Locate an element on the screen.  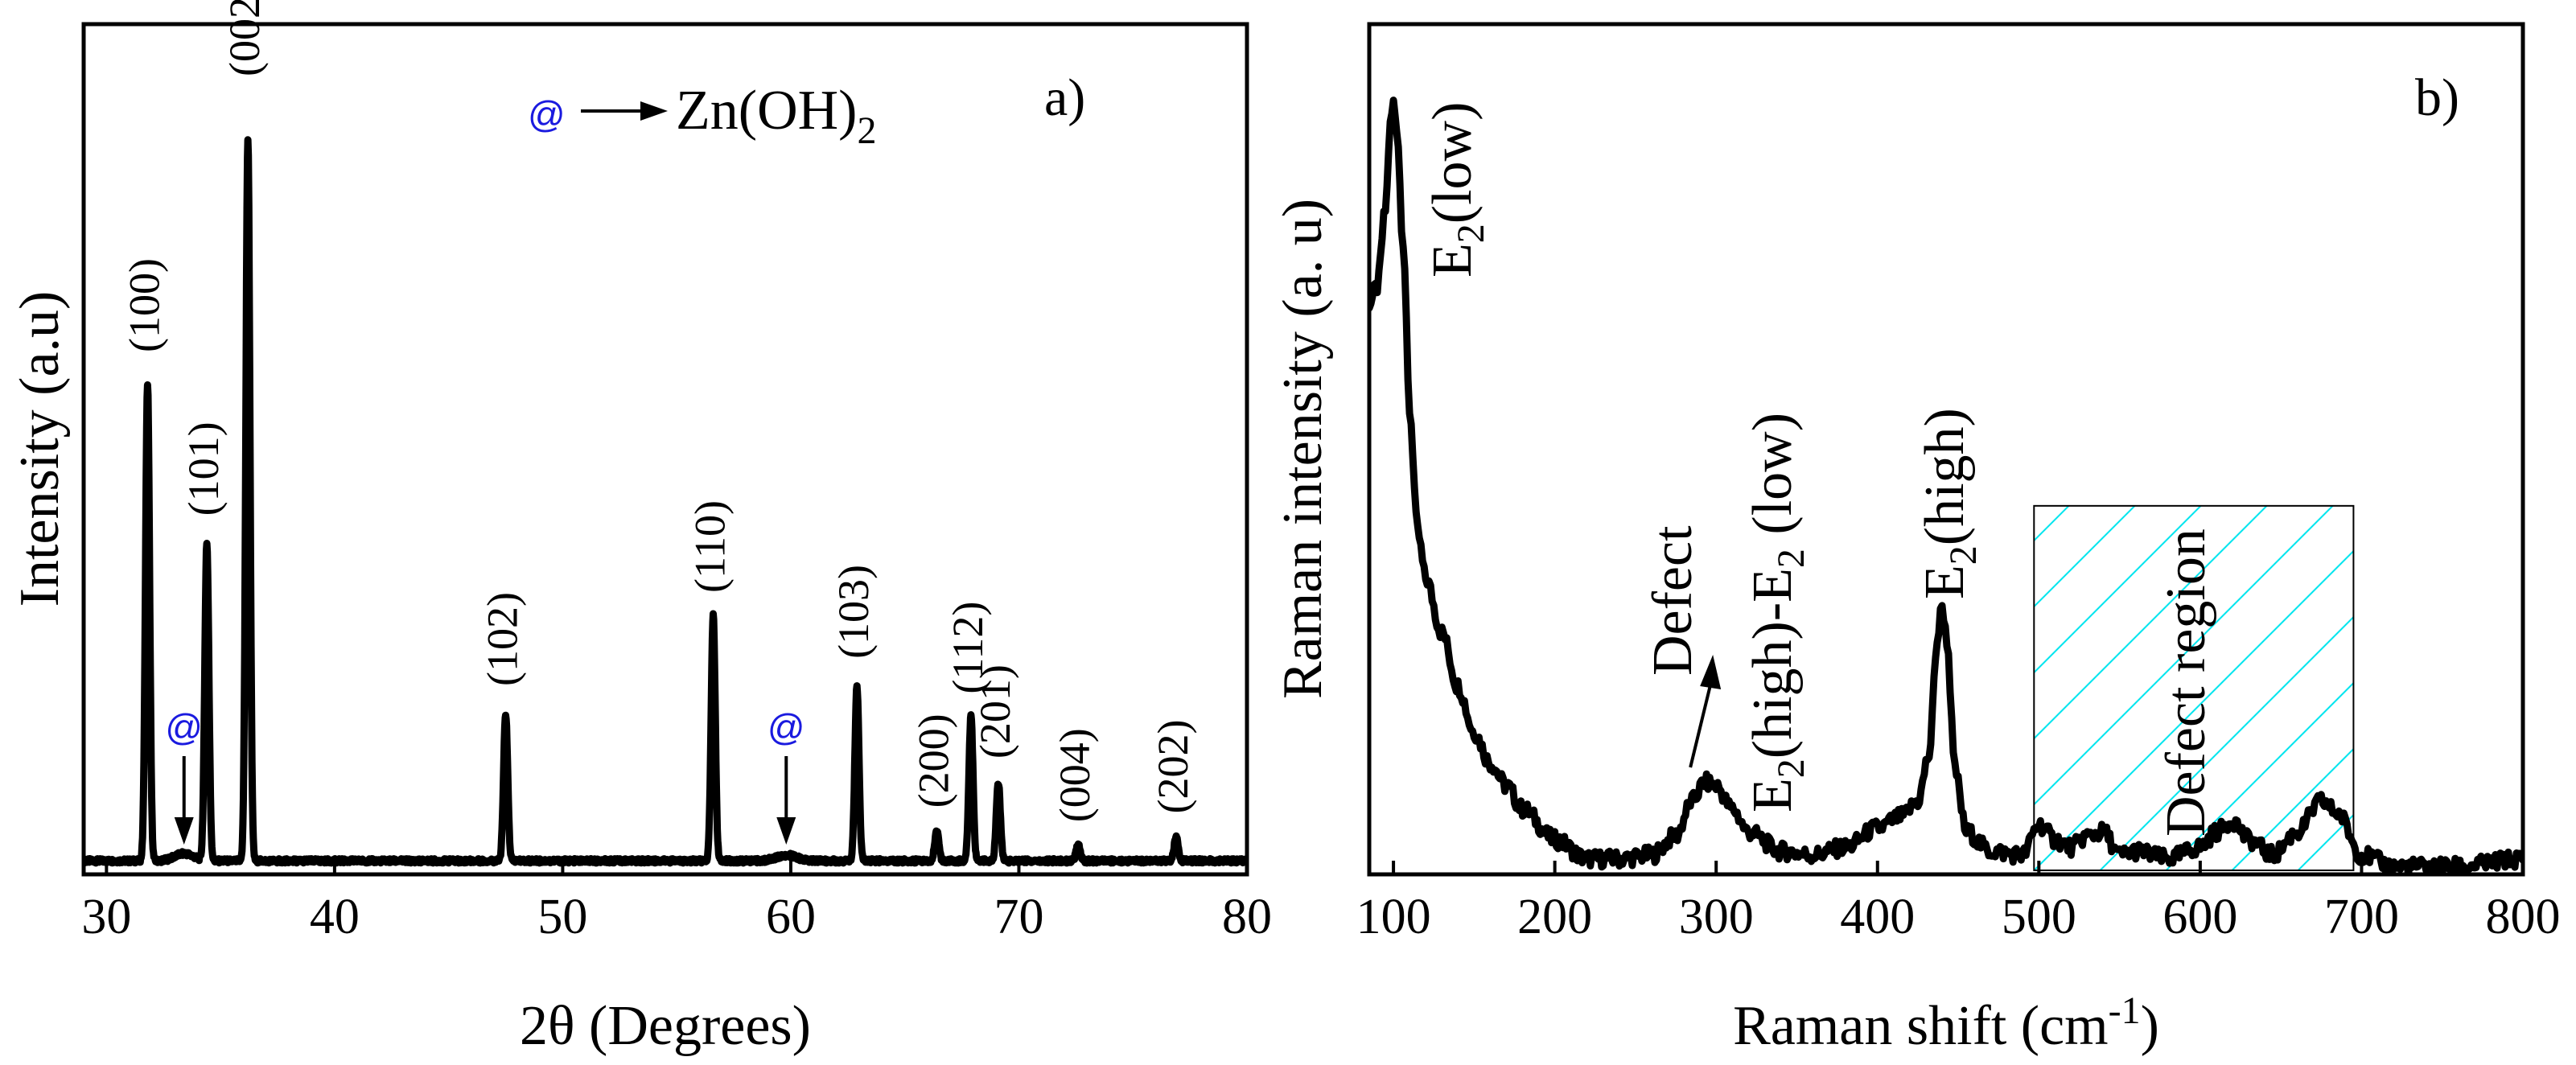
peak-label: (100) is located at coordinates (144, 305).